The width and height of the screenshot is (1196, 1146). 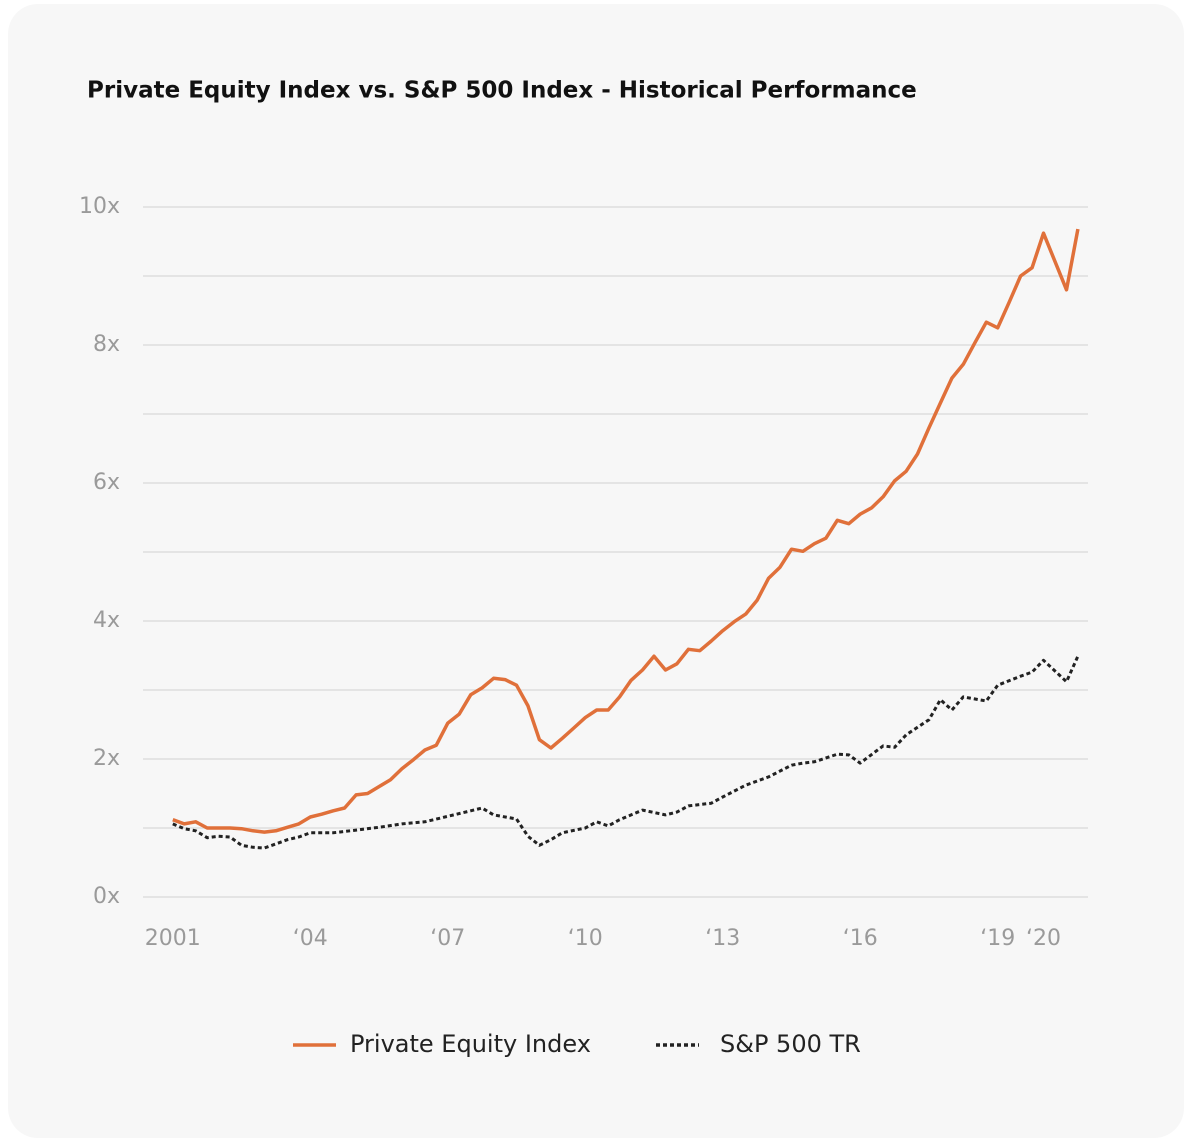 What do you see at coordinates (790, 1044) in the screenshot?
I see `legend-label: S&P 500 TR` at bounding box center [790, 1044].